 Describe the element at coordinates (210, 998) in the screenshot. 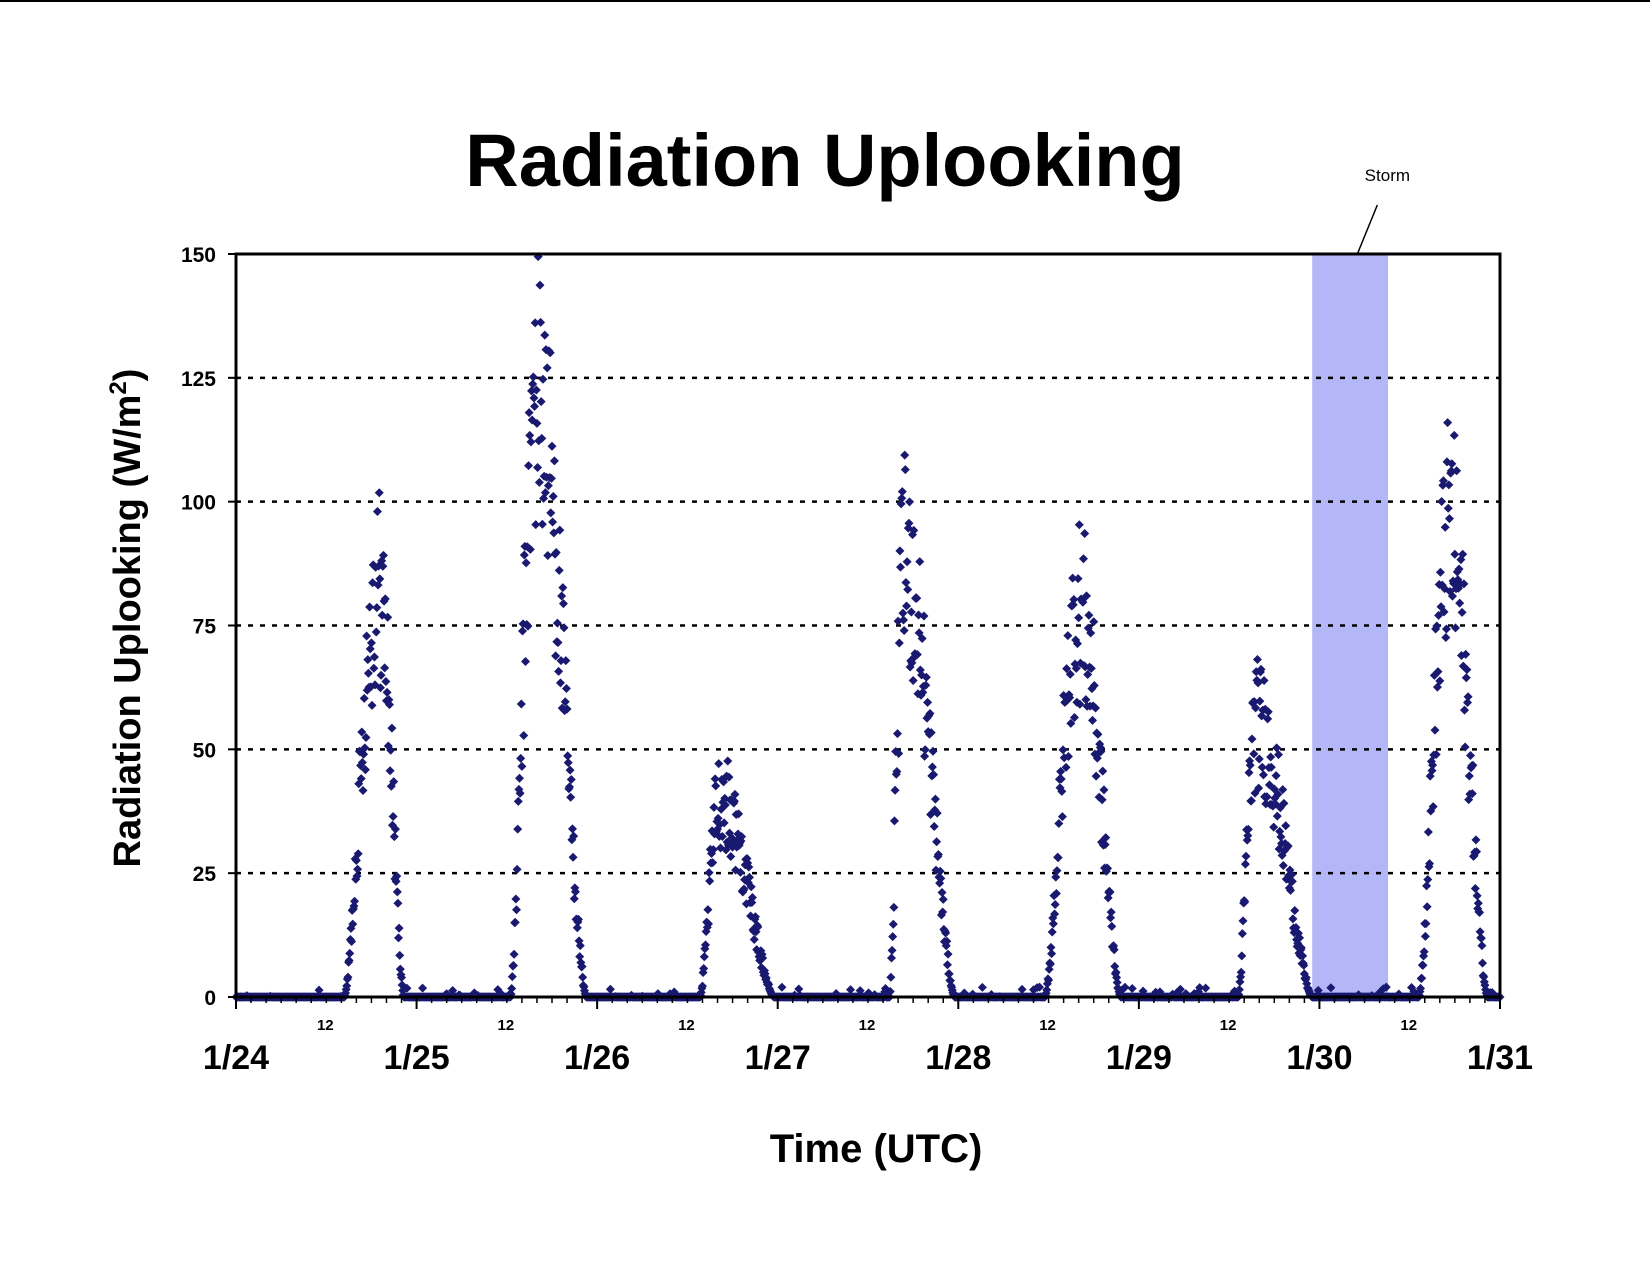

I see `y-tick-label-0: 0` at that location.